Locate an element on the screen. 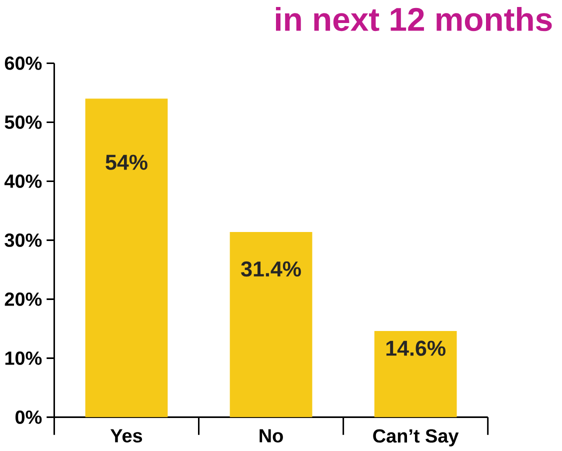 The width and height of the screenshot is (562, 451). data-label: 54% is located at coordinates (127, 162).